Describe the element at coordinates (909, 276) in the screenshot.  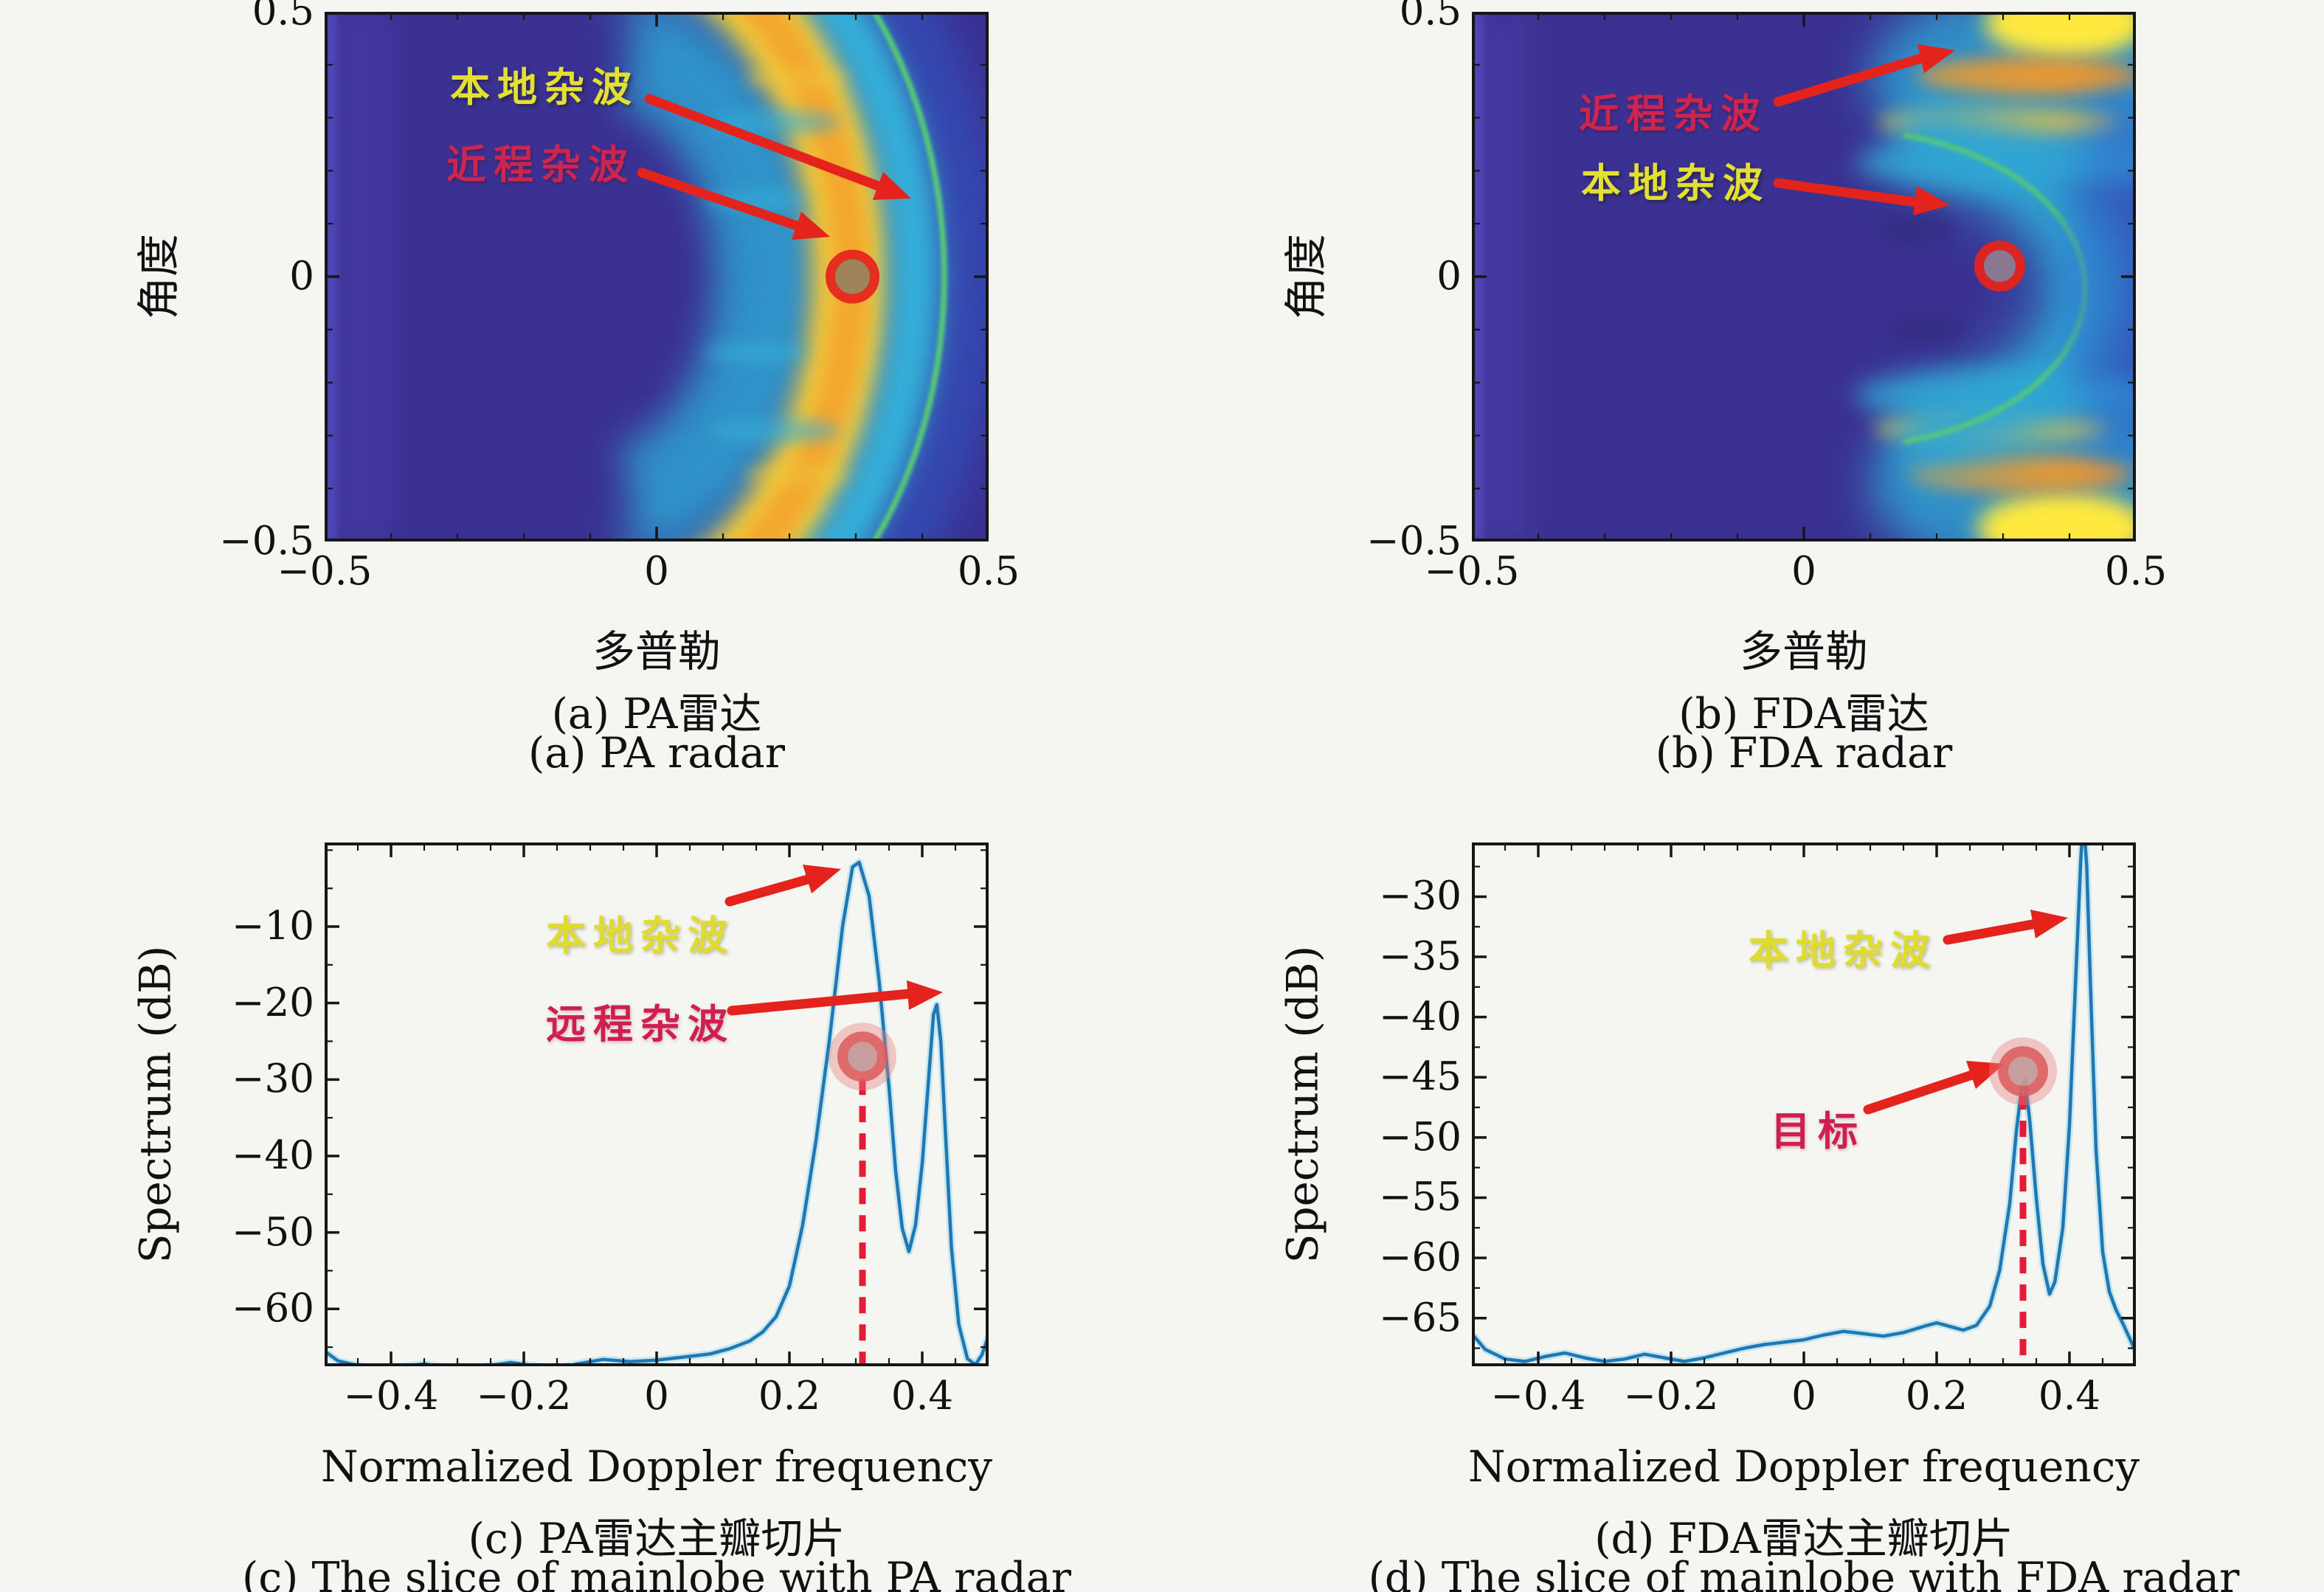
I see `clutter-green-arc` at that location.